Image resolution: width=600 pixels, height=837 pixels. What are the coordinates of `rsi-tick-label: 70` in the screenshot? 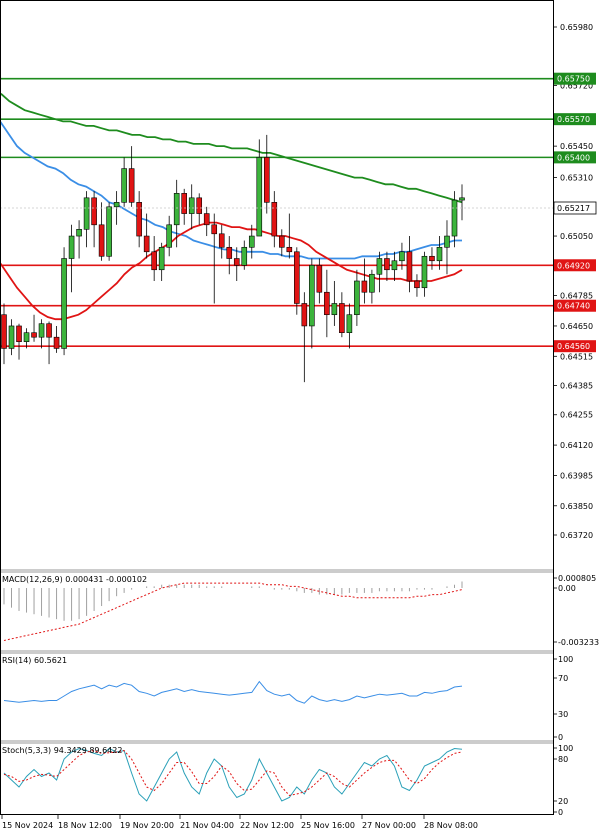 It's located at (563, 678).